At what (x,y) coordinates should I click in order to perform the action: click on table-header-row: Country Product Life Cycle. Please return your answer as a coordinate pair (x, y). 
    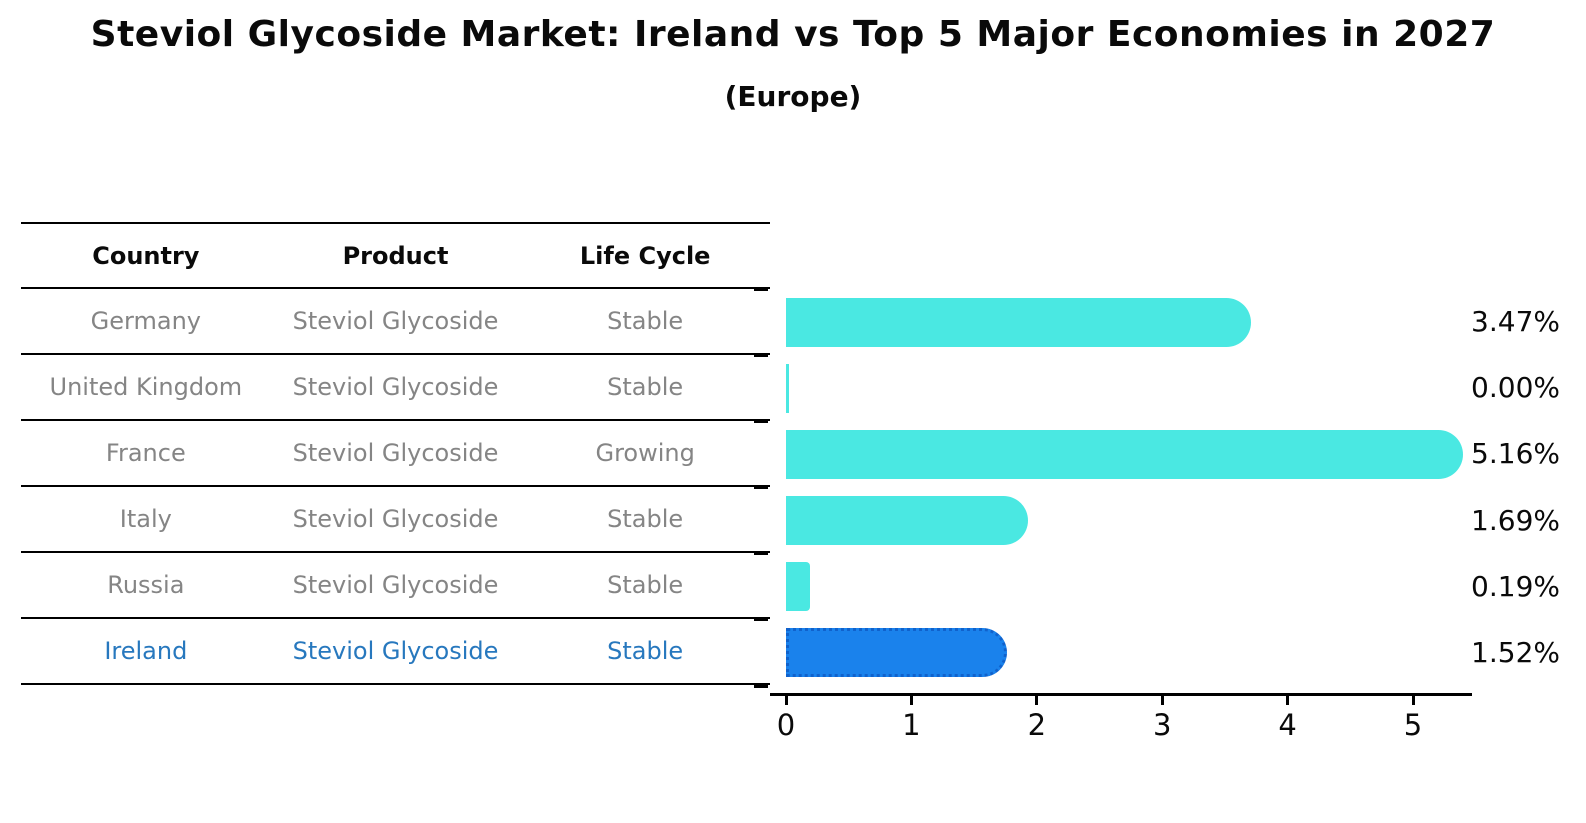
    Looking at the image, I should click on (395, 255).